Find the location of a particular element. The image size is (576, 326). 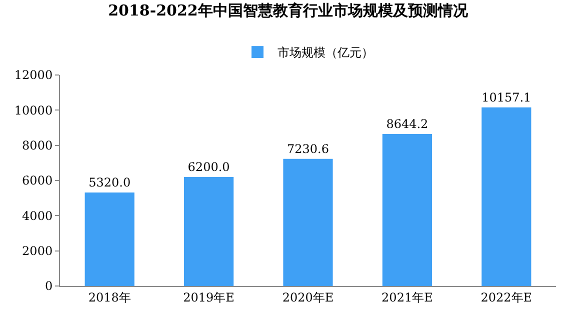

text: 7230.6 is located at coordinates (308, 149).